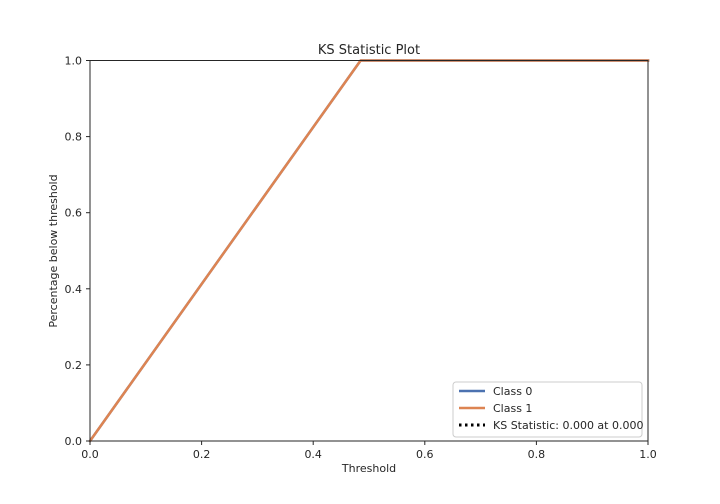  I want to click on y-axis-label: Percentage below threshold, so click(53, 250).